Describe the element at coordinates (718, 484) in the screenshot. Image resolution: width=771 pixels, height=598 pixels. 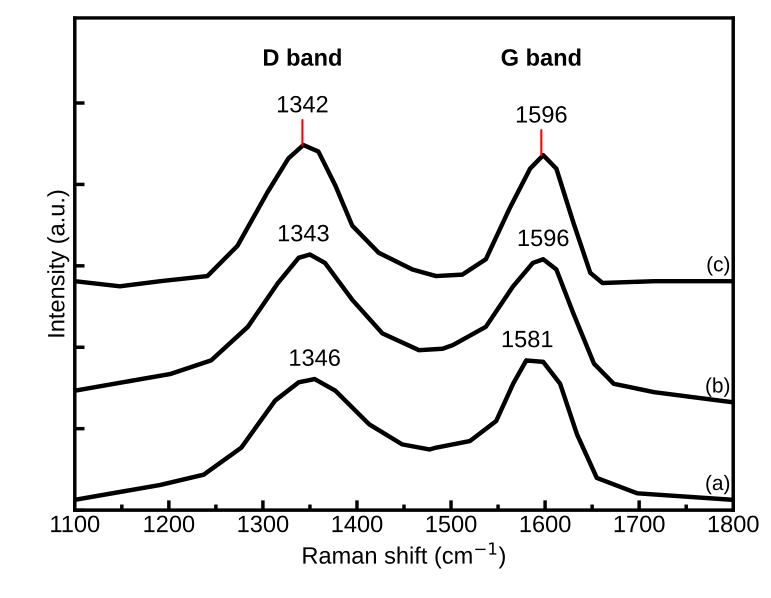
I see `series-label: (a)` at that location.